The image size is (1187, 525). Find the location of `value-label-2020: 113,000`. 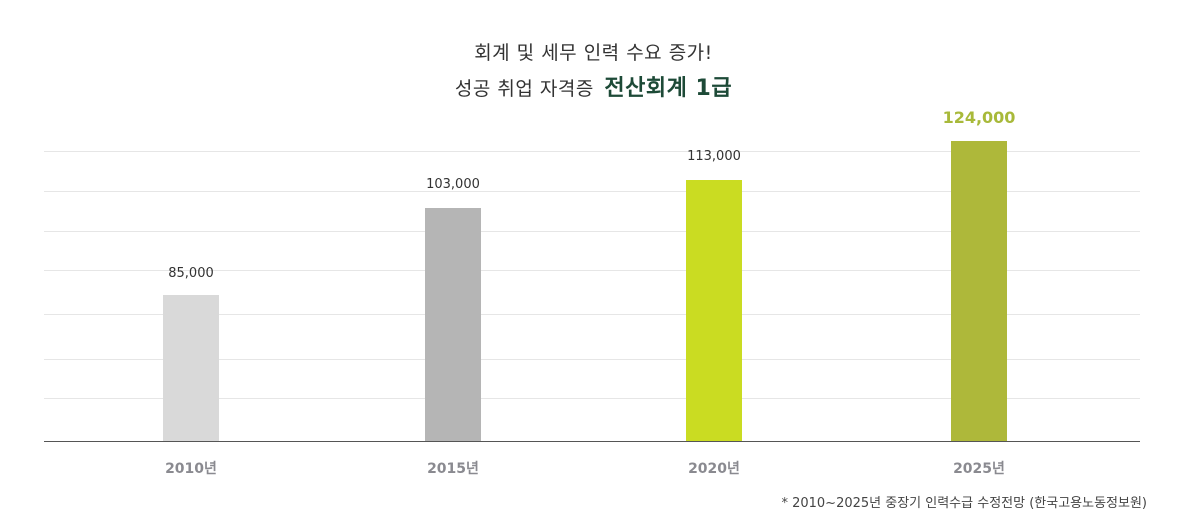

value-label-2020: 113,000 is located at coordinates (714, 156).